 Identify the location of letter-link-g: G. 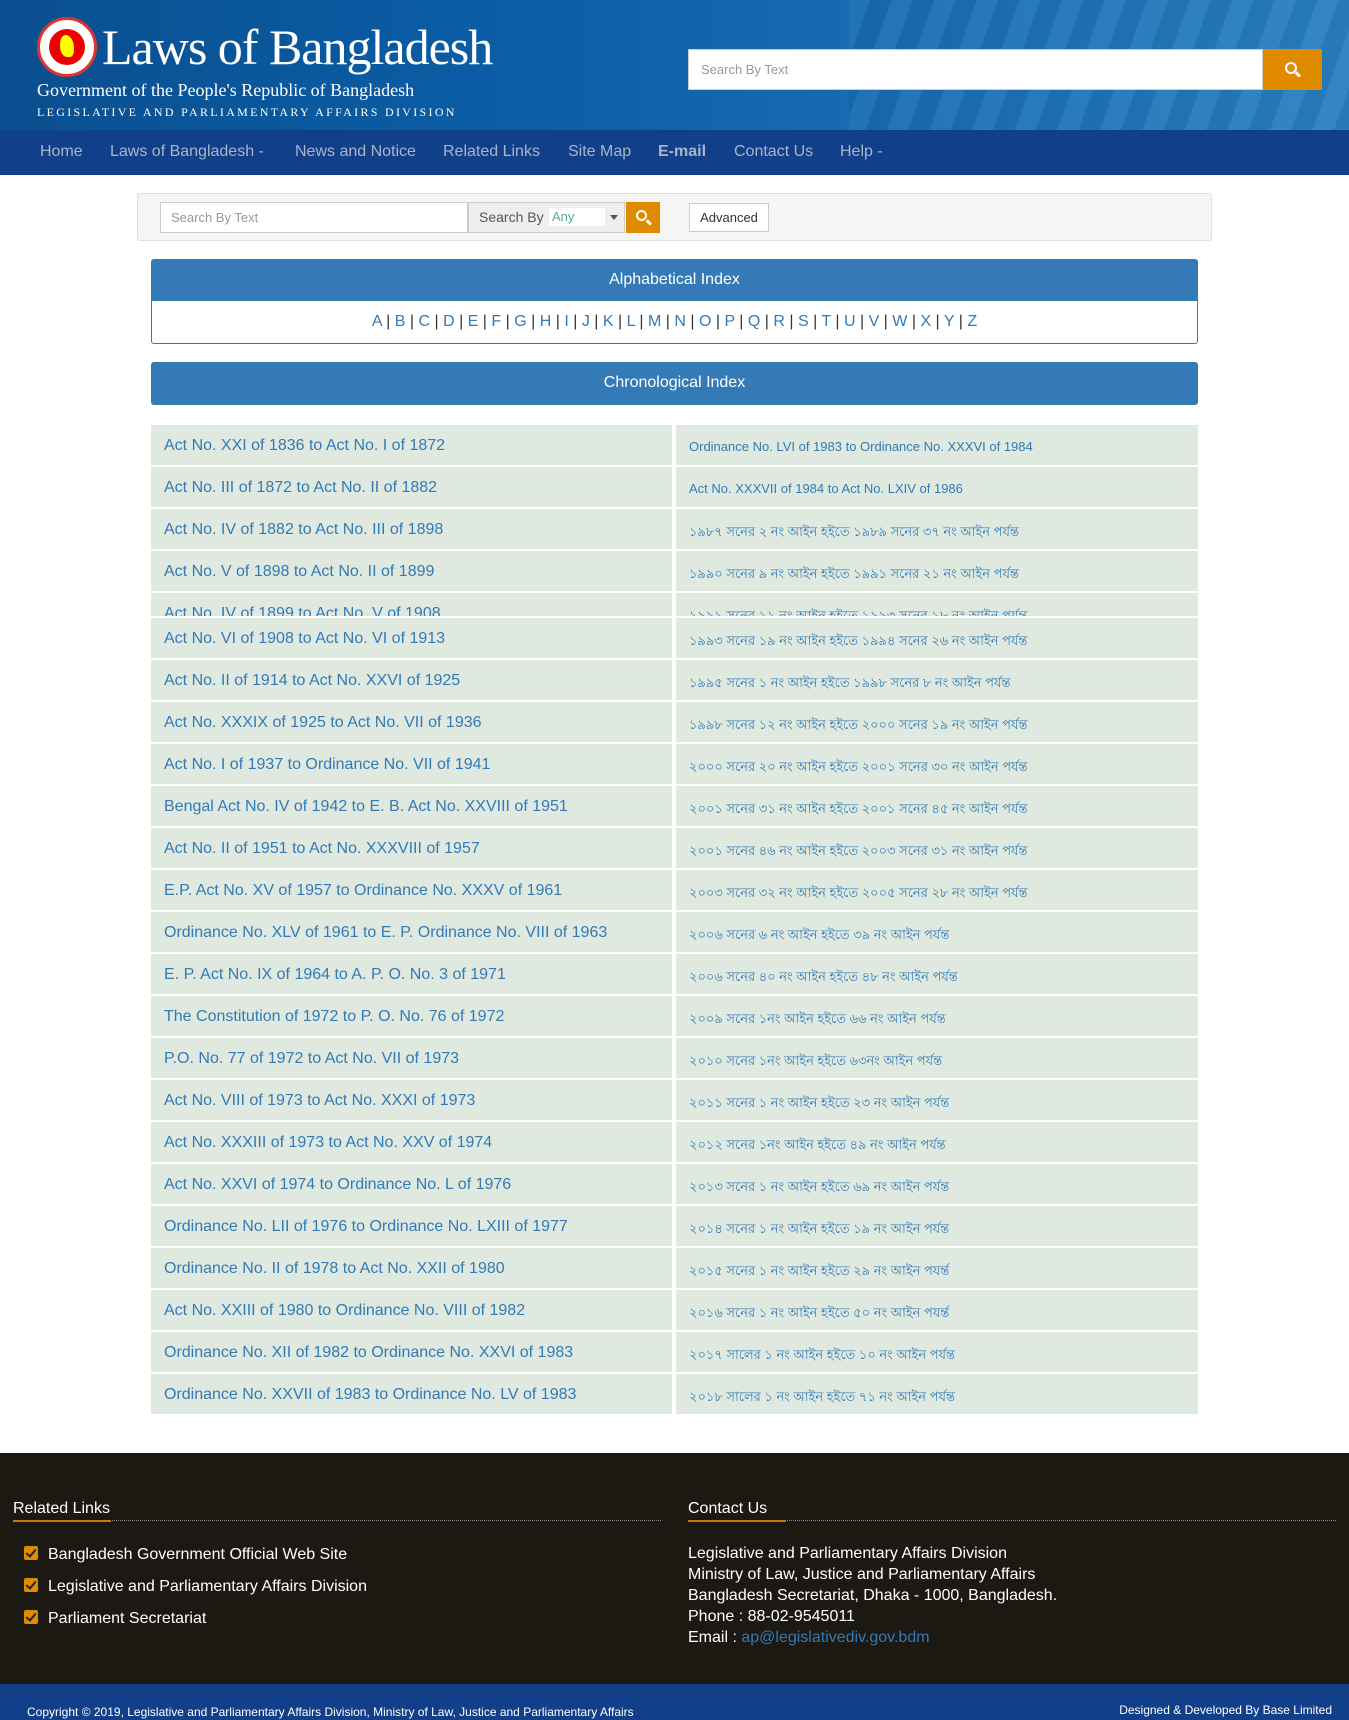
(520, 321).